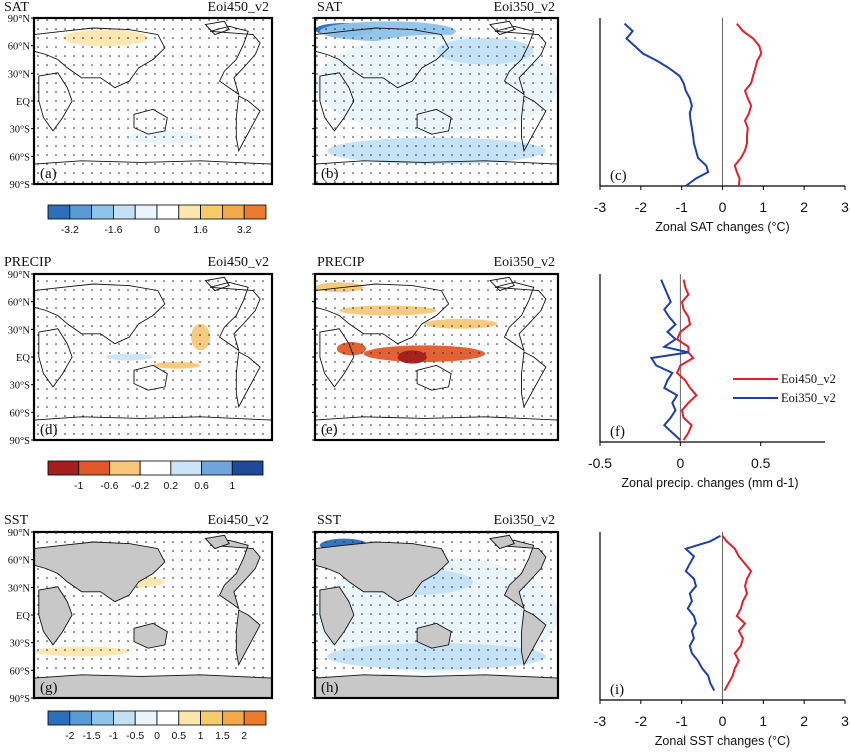  What do you see at coordinates (330, 174) in the screenshot?
I see `panel-letter-label: (b)` at bounding box center [330, 174].